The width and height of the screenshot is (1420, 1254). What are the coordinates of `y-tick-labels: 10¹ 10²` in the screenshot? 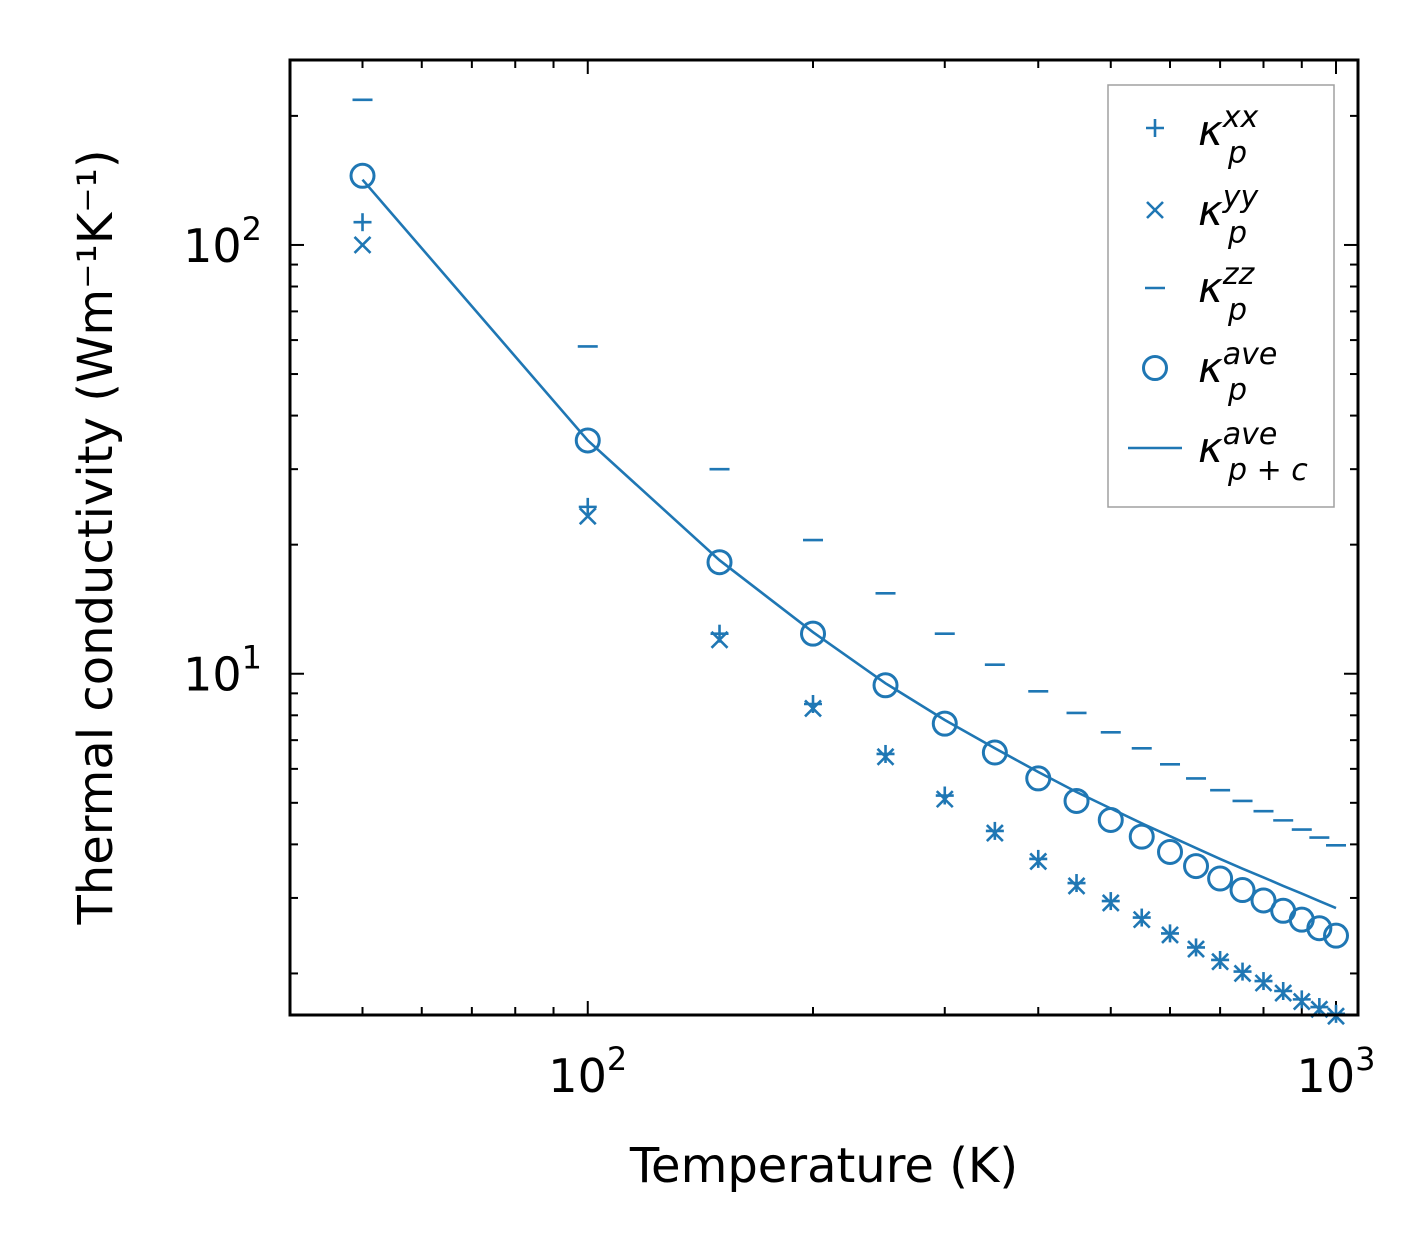 It's located at (222, 456).